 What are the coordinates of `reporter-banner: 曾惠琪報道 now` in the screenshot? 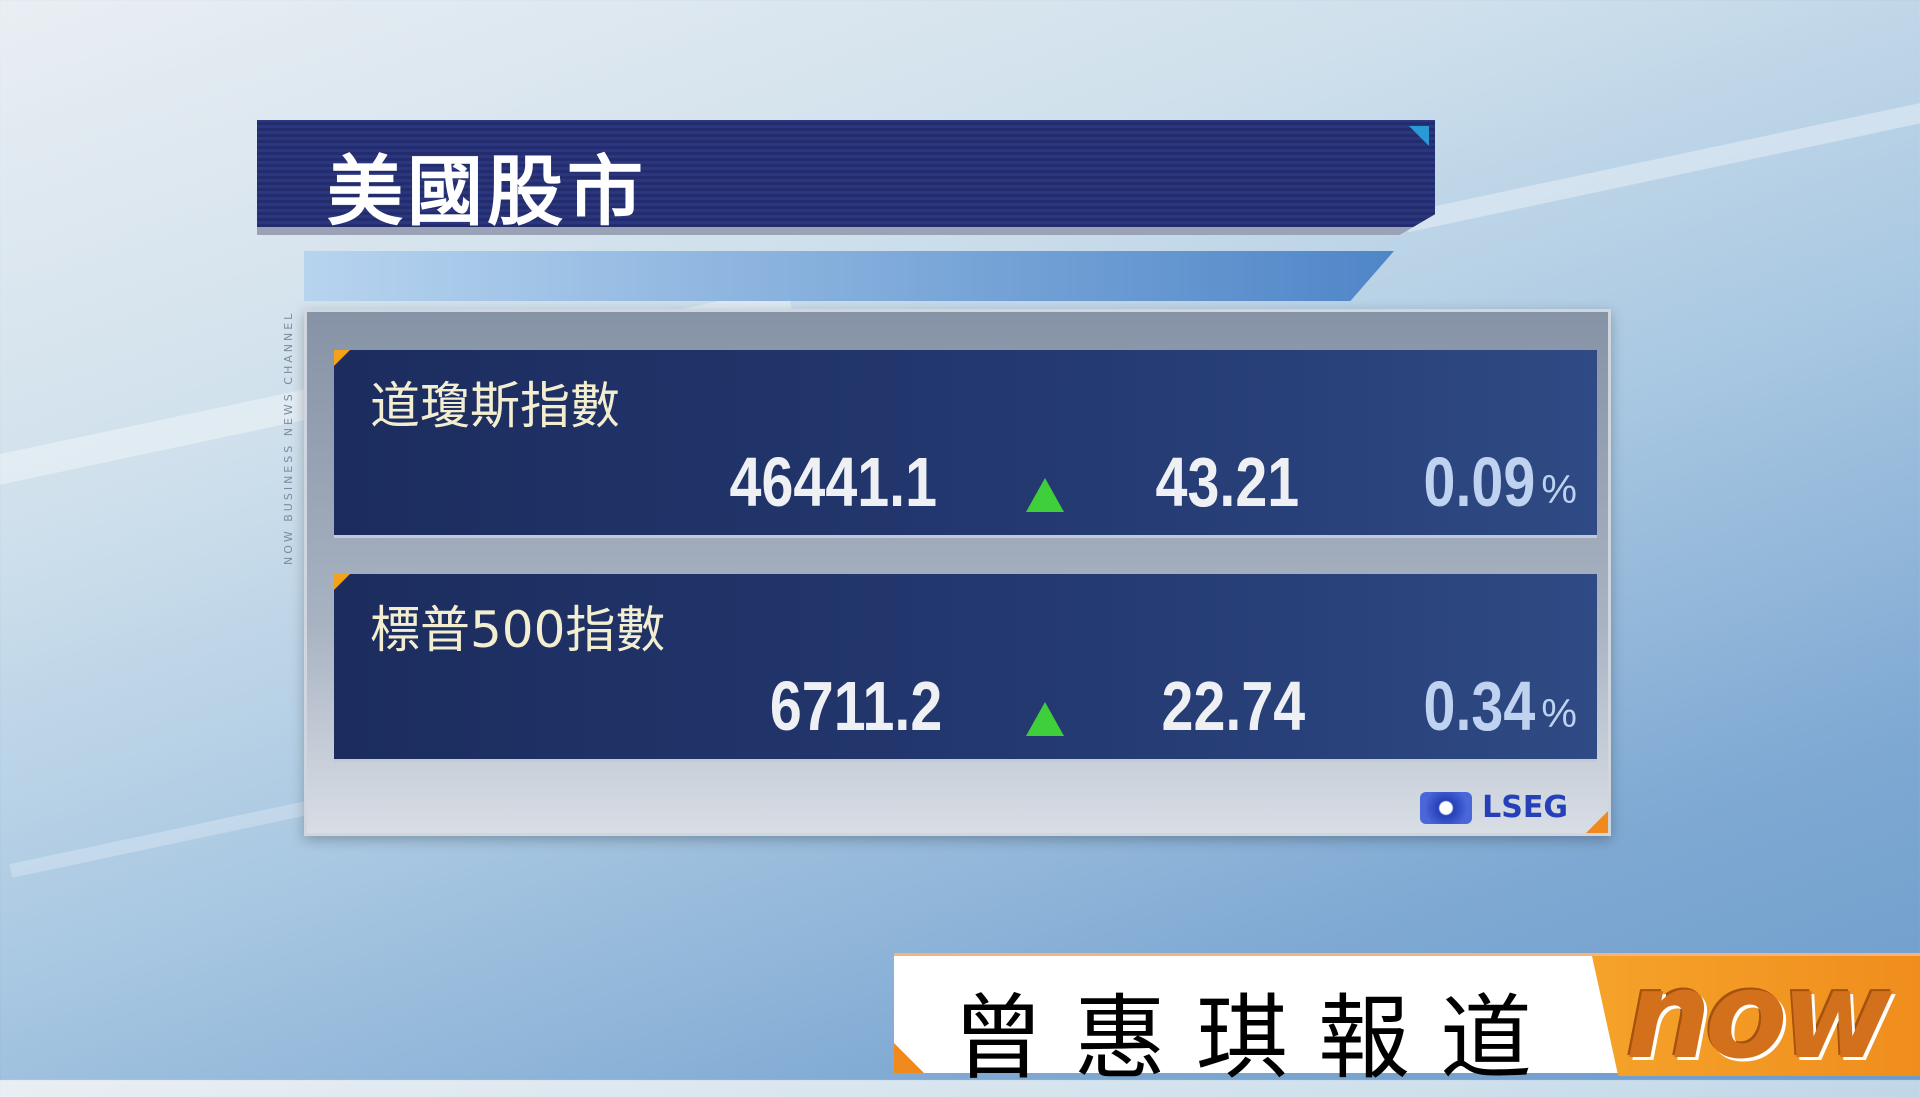 It's located at (1407, 1022).